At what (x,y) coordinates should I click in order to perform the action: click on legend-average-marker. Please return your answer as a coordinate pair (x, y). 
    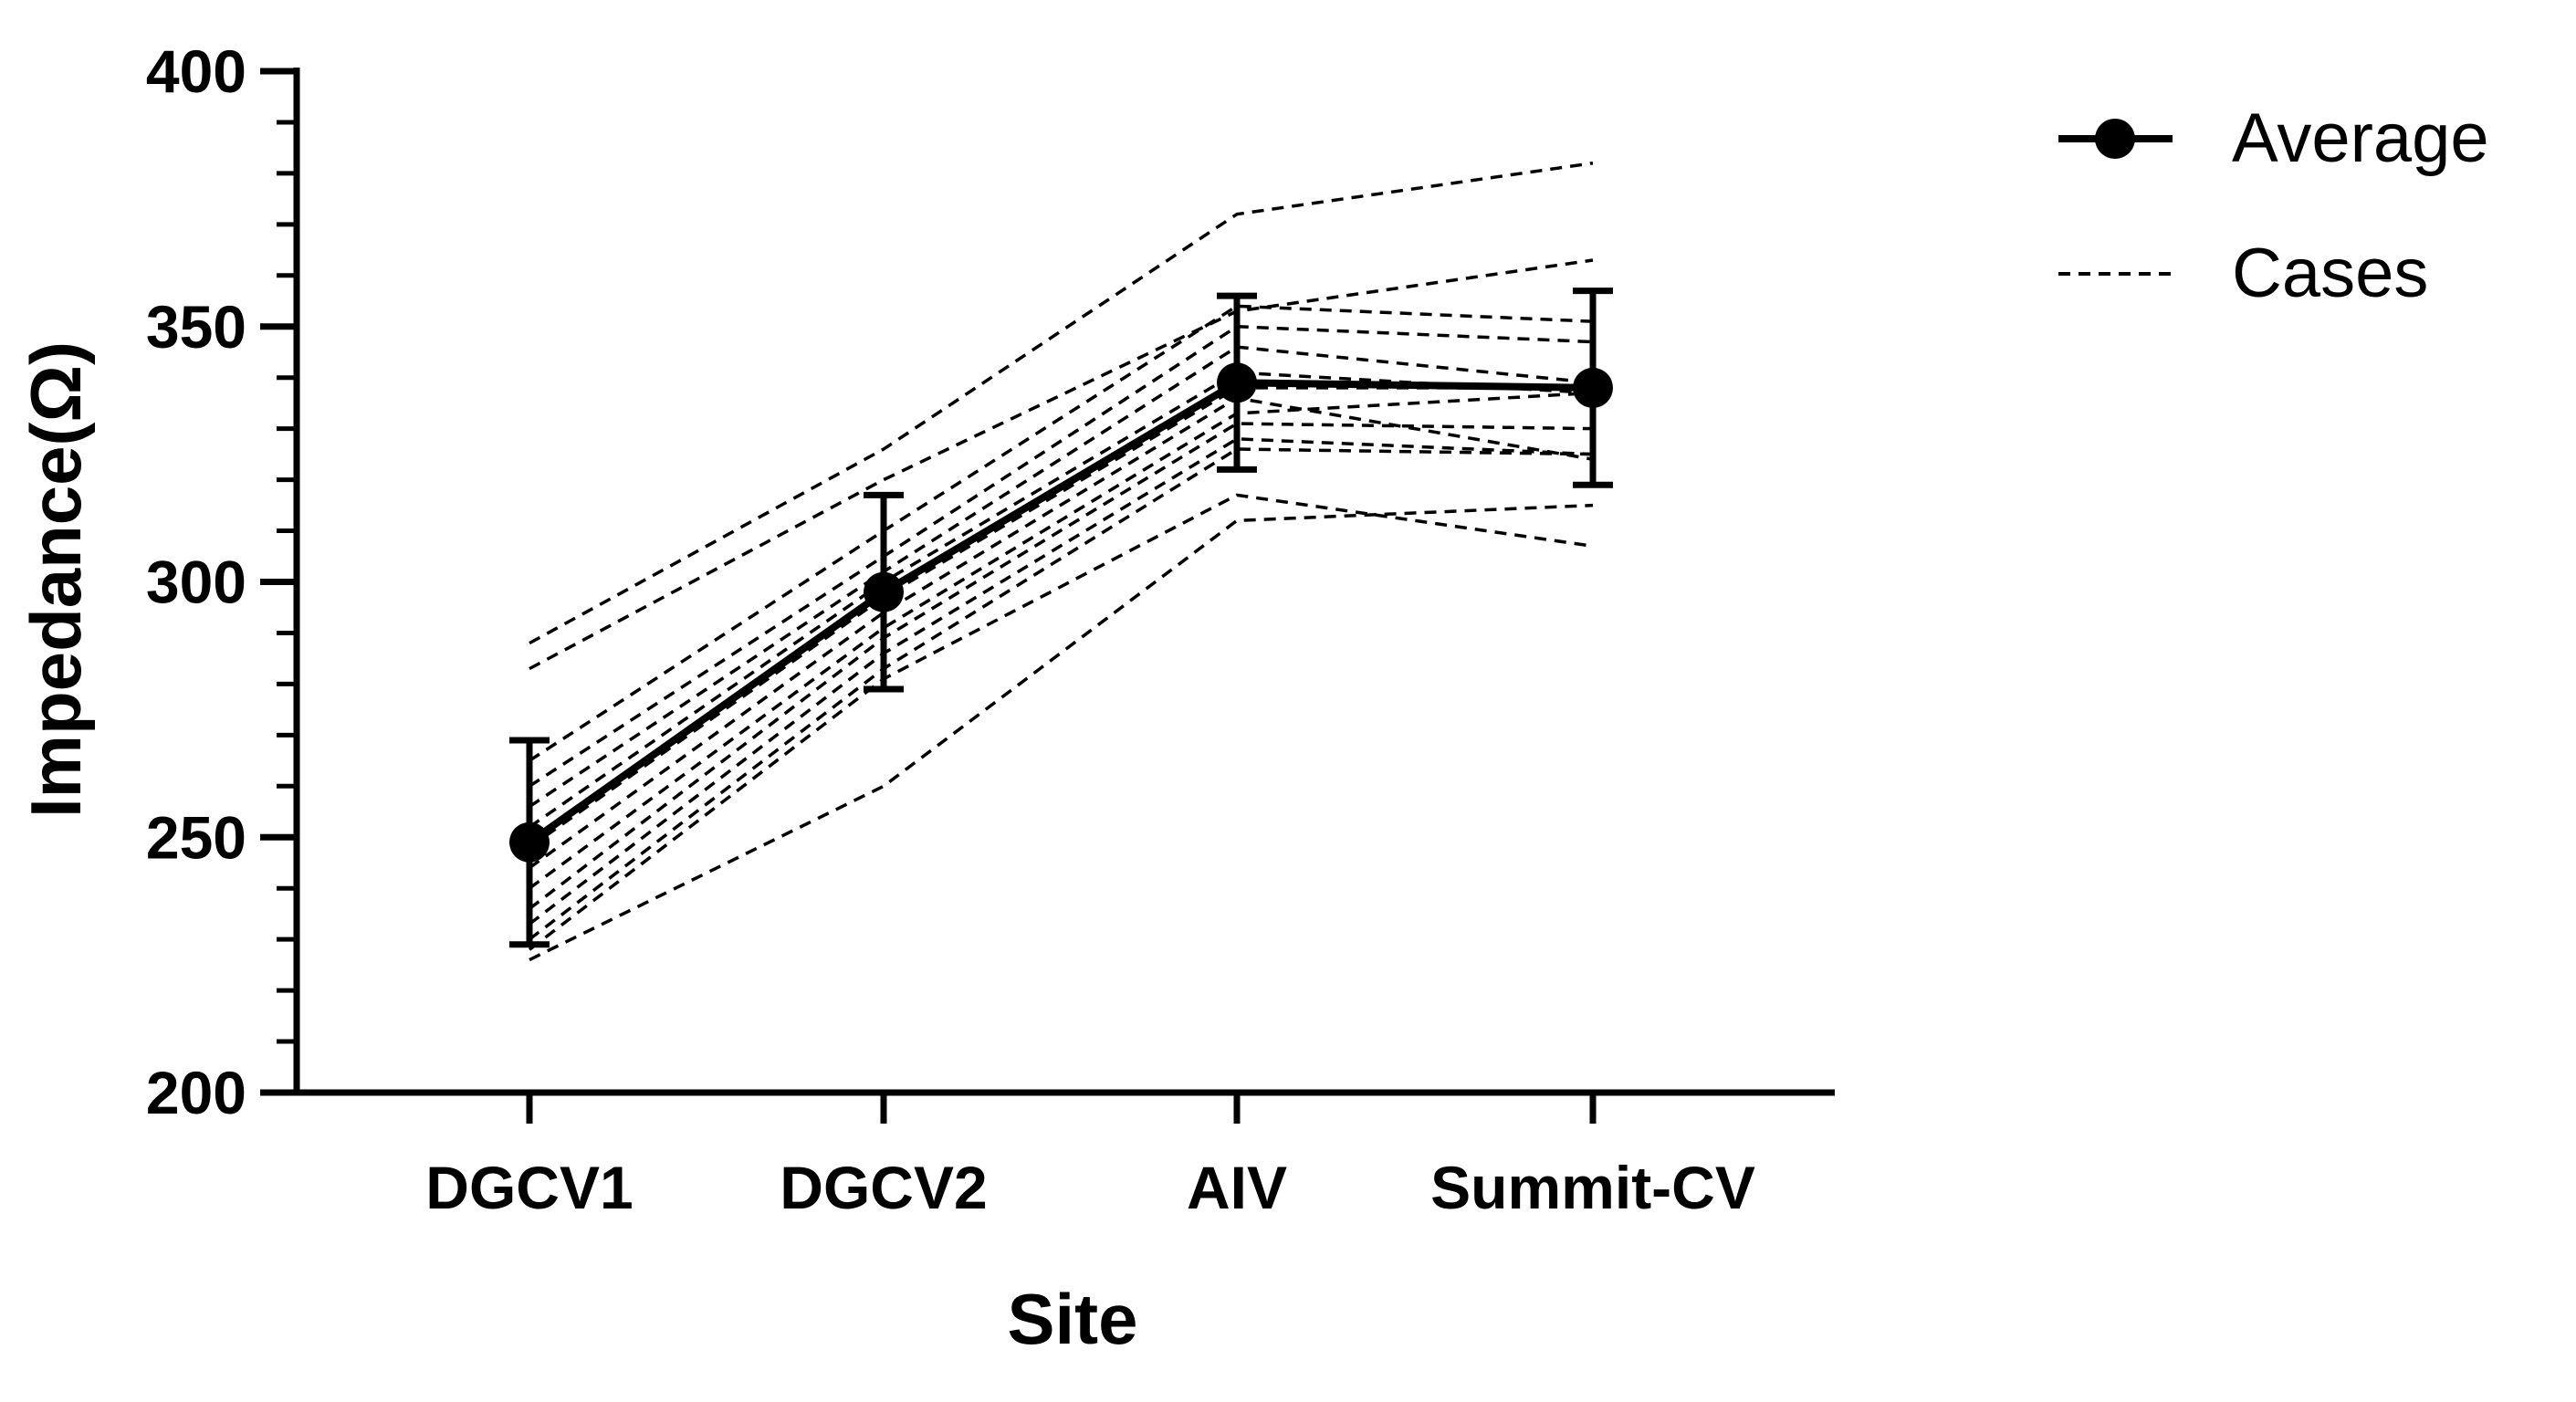
    Looking at the image, I should click on (2115, 139).